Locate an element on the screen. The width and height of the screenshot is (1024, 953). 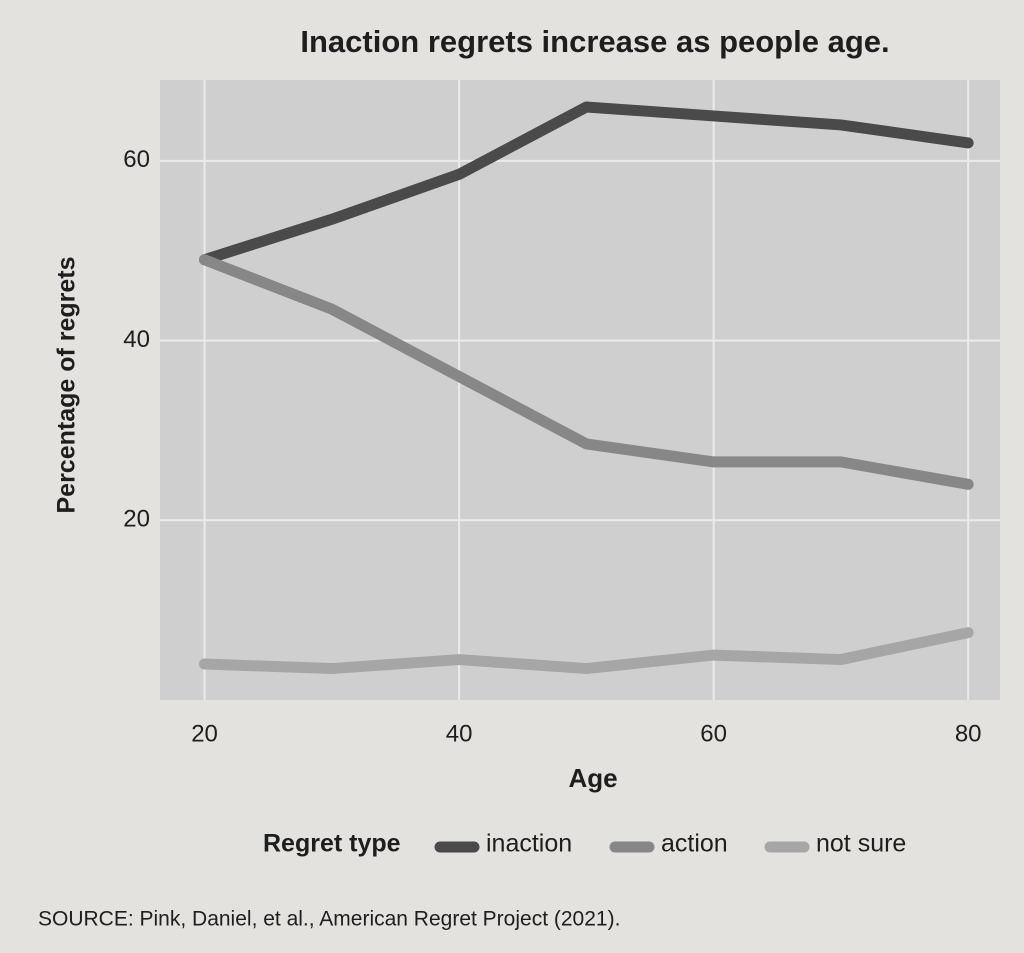
y-tick-label: 60 is located at coordinates (136, 159).